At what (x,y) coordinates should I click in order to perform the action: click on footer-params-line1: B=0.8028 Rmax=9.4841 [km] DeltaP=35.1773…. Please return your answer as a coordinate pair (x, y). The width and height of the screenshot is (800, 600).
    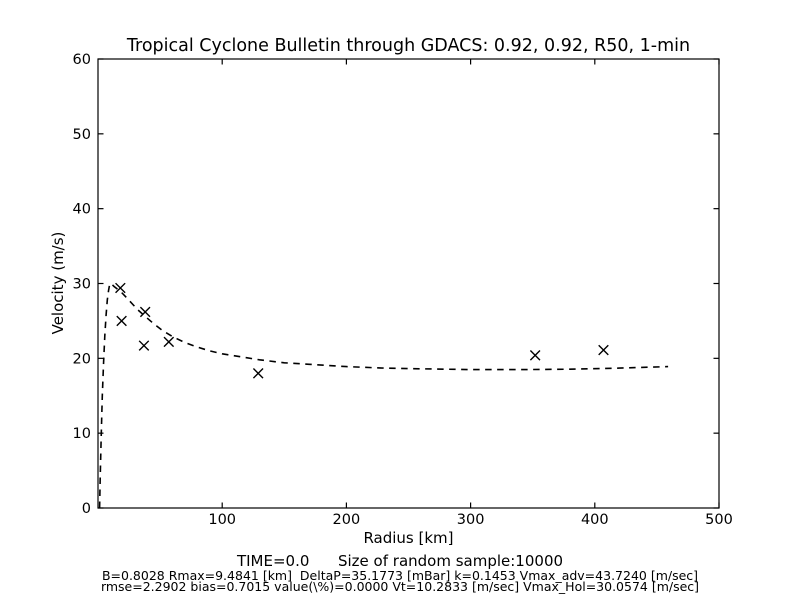
    Looking at the image, I should click on (400, 575).